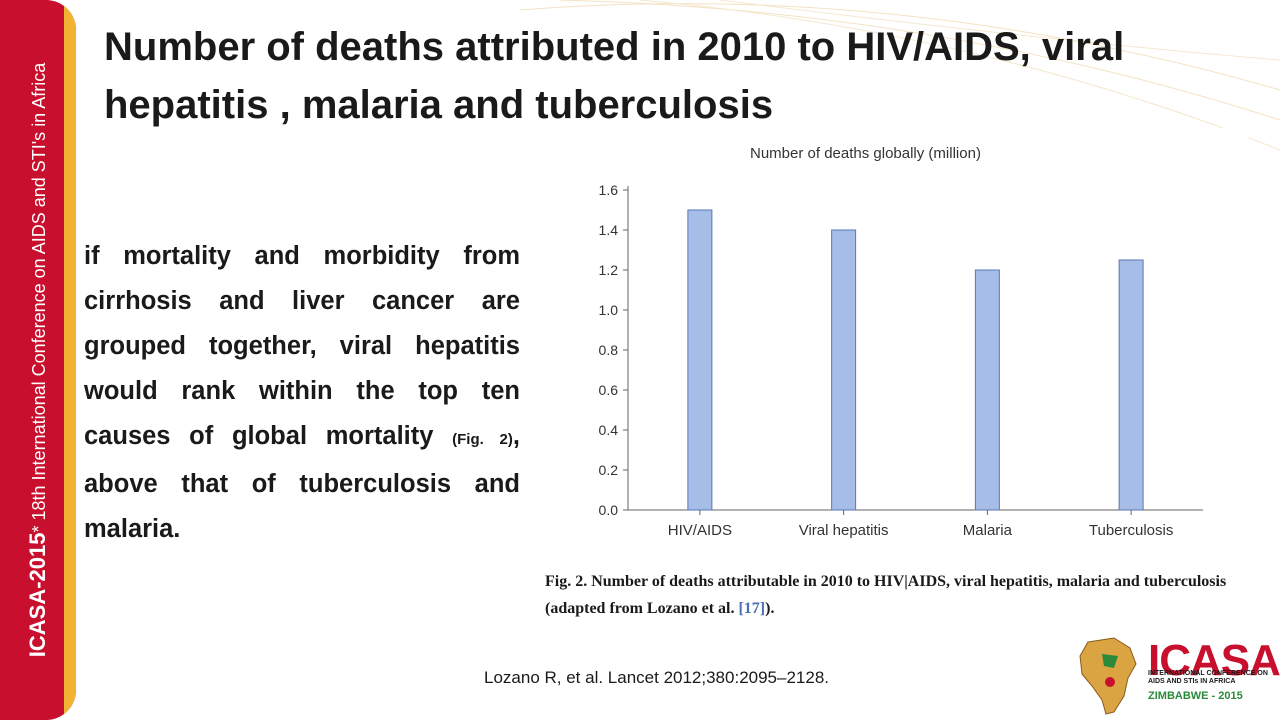 The height and width of the screenshot is (720, 1280). I want to click on y-tick-label: 0.4, so click(609, 430).